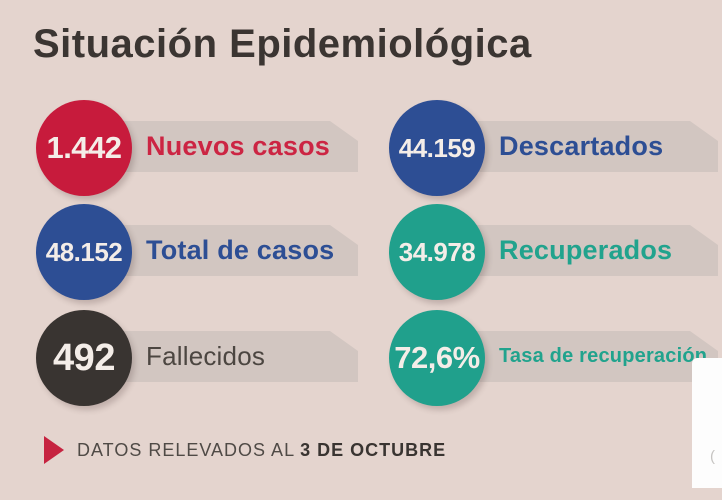 The image size is (722, 500). I want to click on stat-circle: 34.978, so click(437, 252).